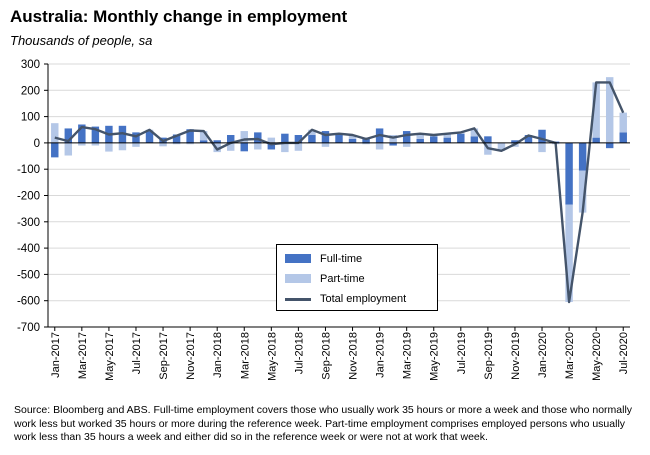  Describe the element at coordinates (299, 353) in the screenshot. I see `x-tick-label: Jul-2018` at that location.